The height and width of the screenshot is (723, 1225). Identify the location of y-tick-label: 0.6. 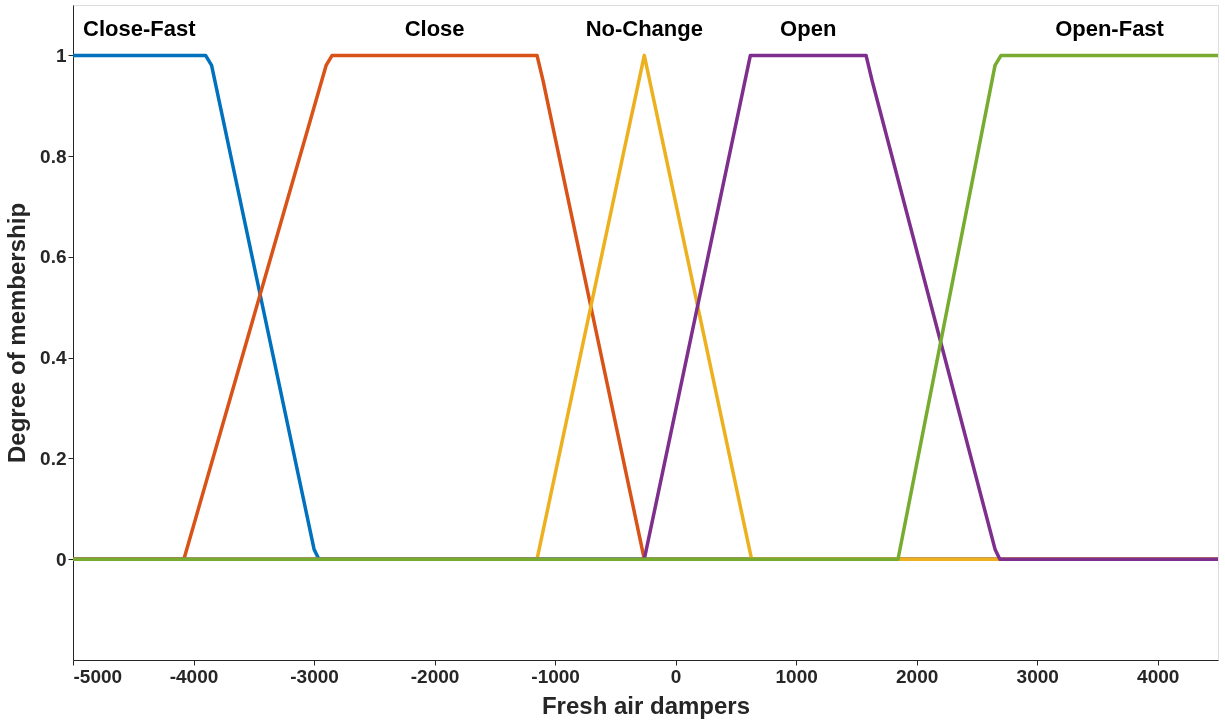
(53, 257).